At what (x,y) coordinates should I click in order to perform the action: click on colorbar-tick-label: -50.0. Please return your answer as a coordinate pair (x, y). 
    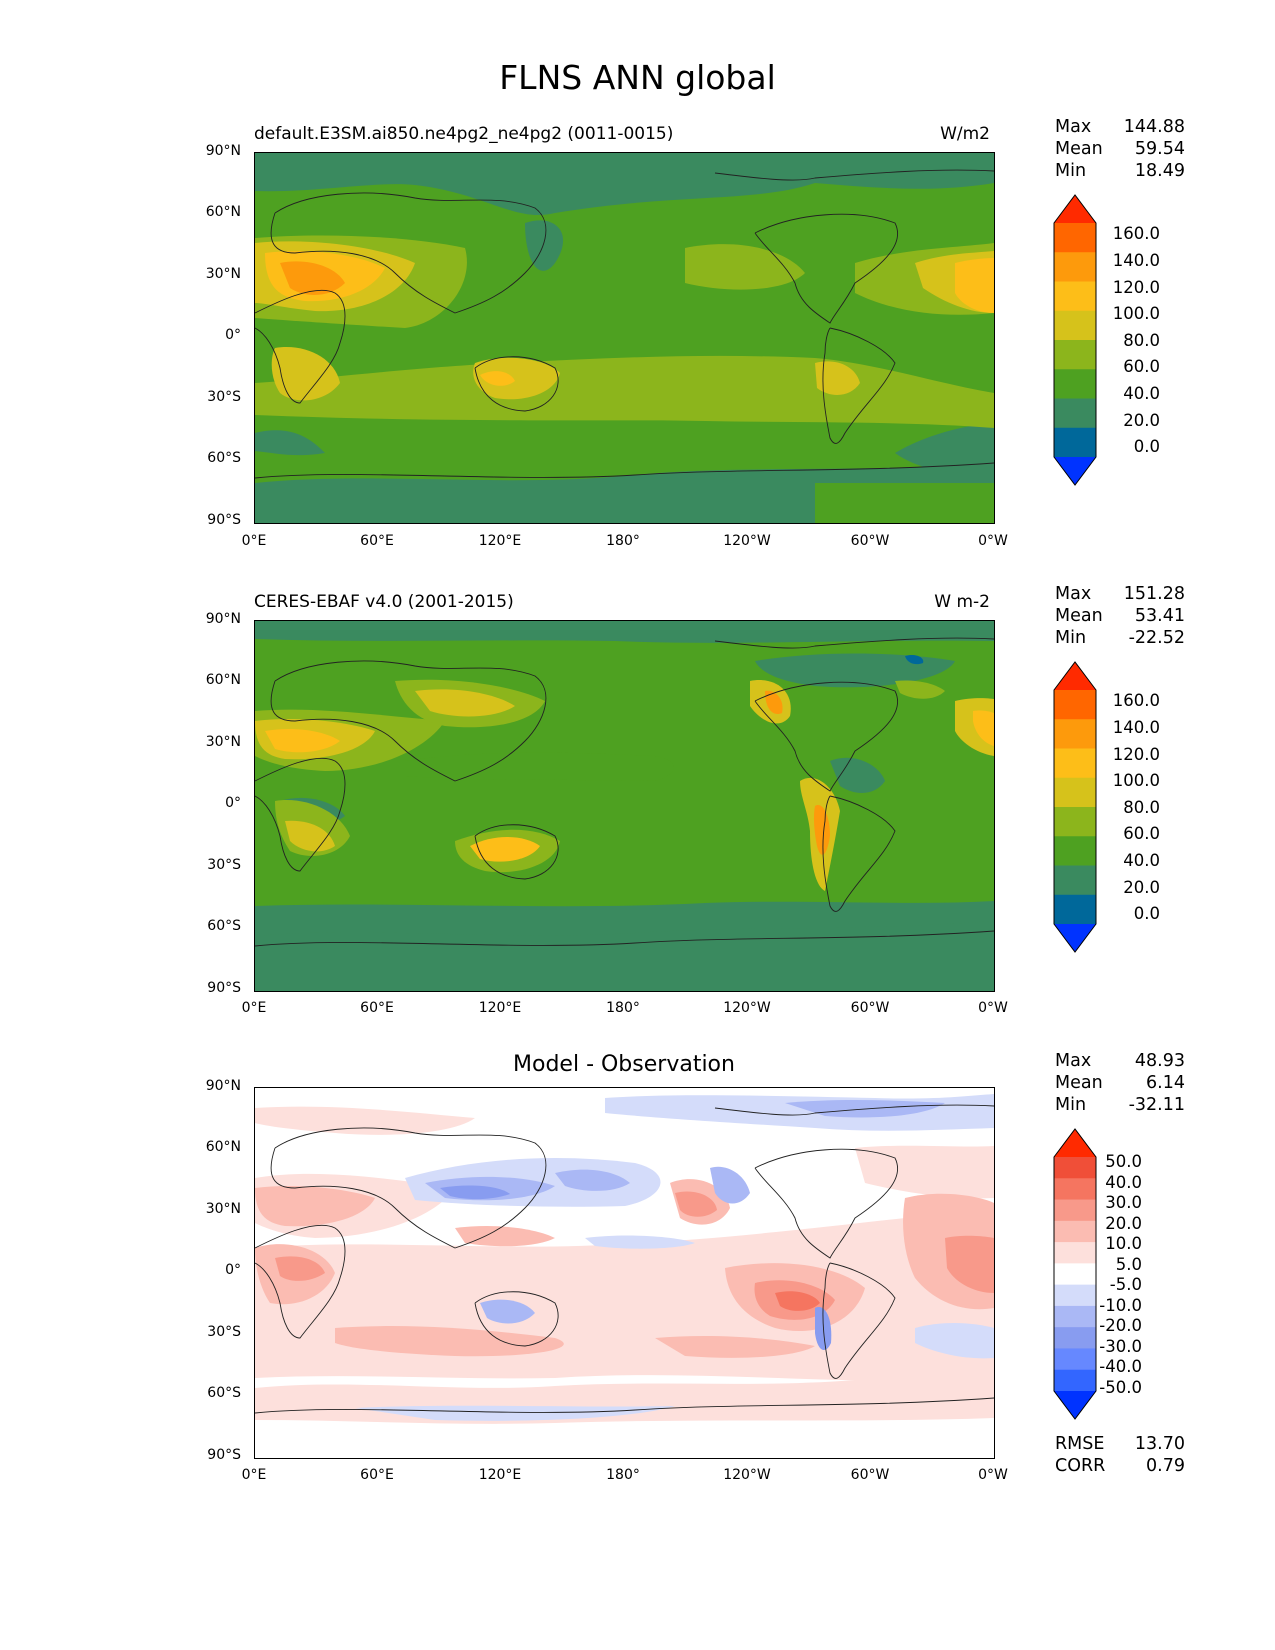
    Looking at the image, I should click on (1120, 1387).